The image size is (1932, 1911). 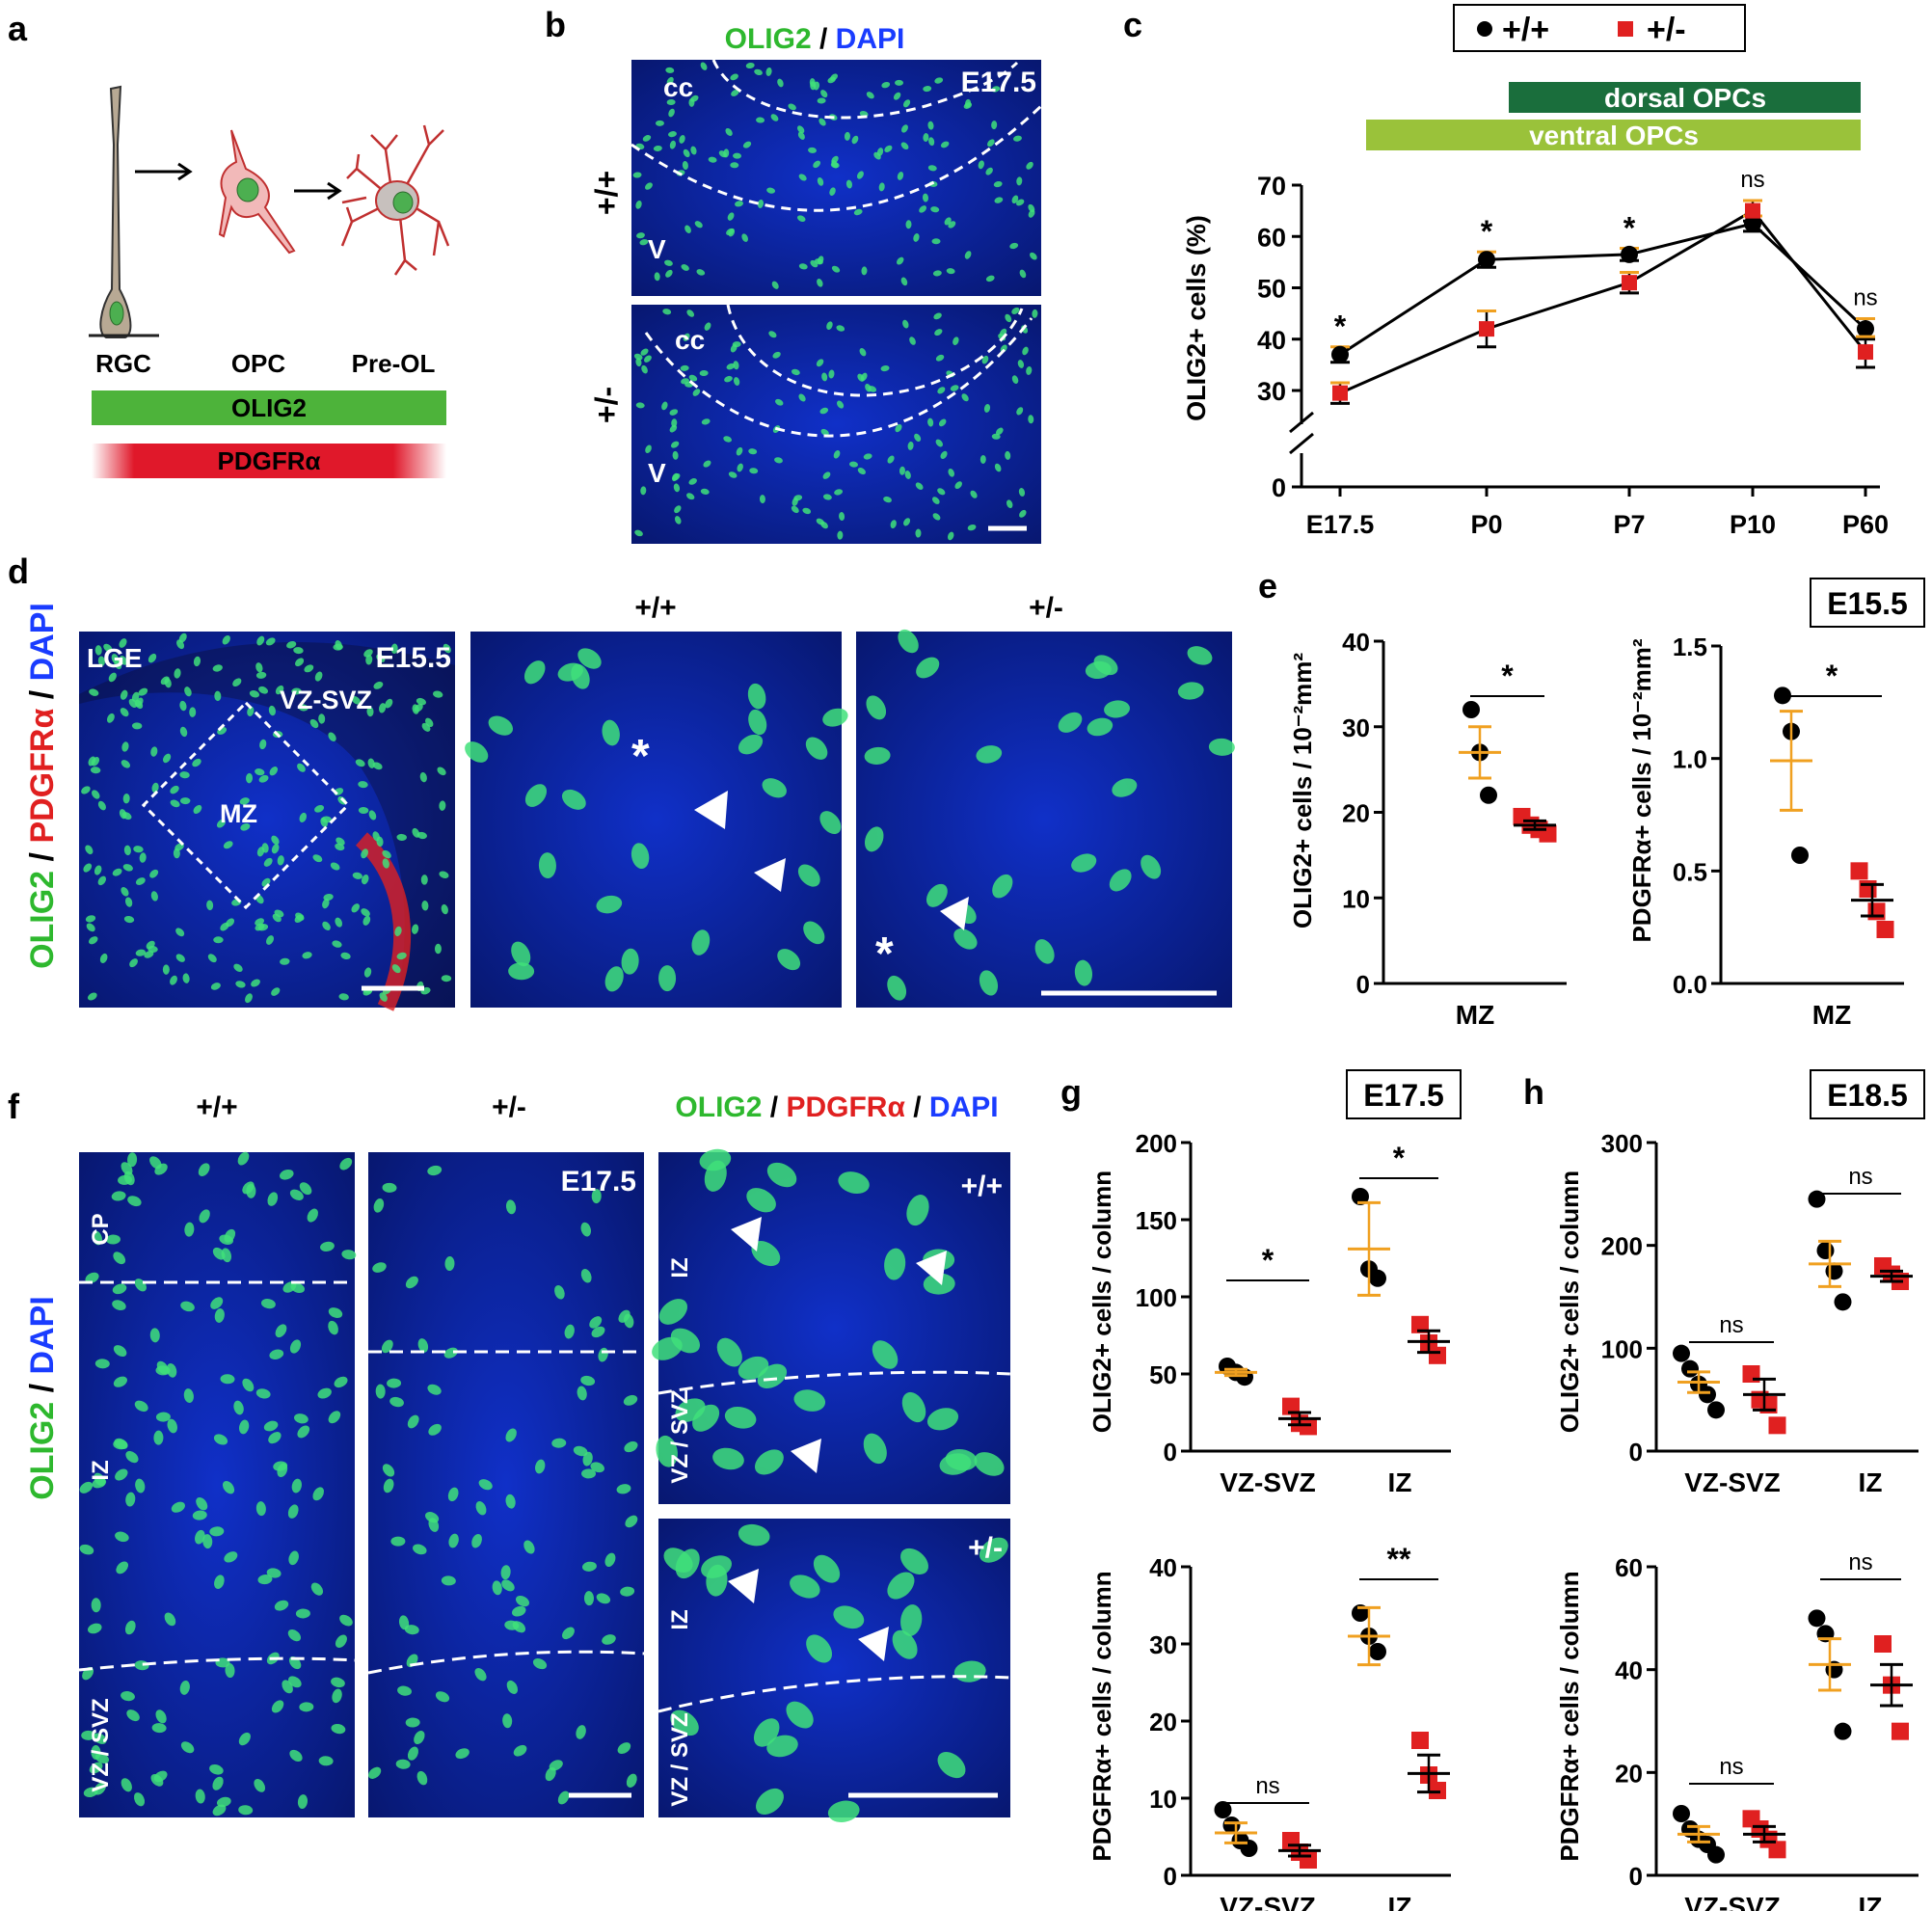 What do you see at coordinates (1454, 829) in the screenshot?
I see `chart-e1-plot: 0 10 20 30 40 MZ *` at bounding box center [1454, 829].